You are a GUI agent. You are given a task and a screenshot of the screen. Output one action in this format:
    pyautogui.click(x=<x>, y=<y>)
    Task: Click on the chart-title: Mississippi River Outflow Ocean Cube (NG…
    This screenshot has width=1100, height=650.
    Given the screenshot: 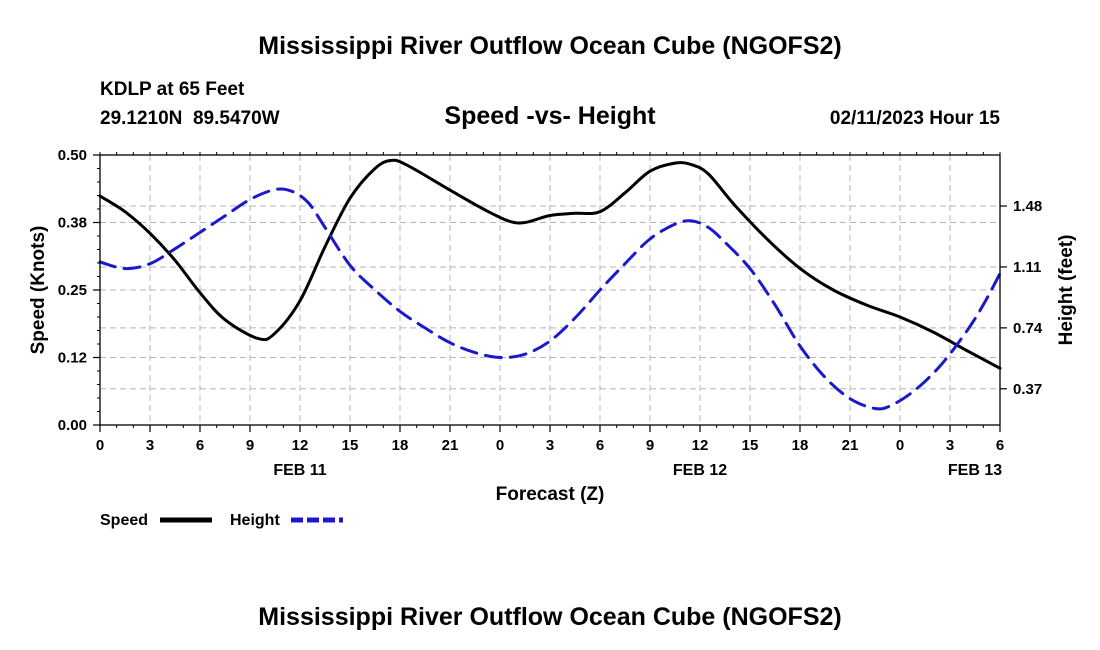 What is the action you would take?
    pyautogui.click(x=549, y=46)
    